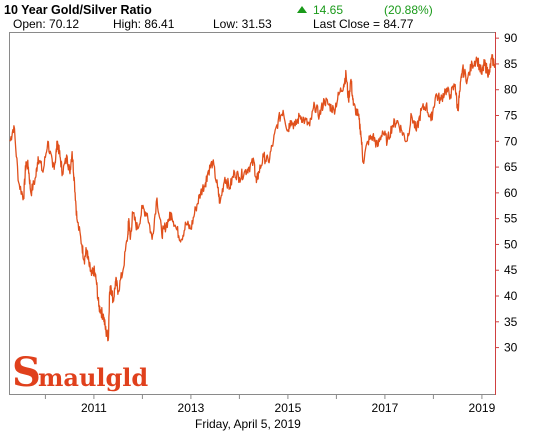  What do you see at coordinates (94, 408) in the screenshot?
I see `x-tick-label: 2011` at bounding box center [94, 408].